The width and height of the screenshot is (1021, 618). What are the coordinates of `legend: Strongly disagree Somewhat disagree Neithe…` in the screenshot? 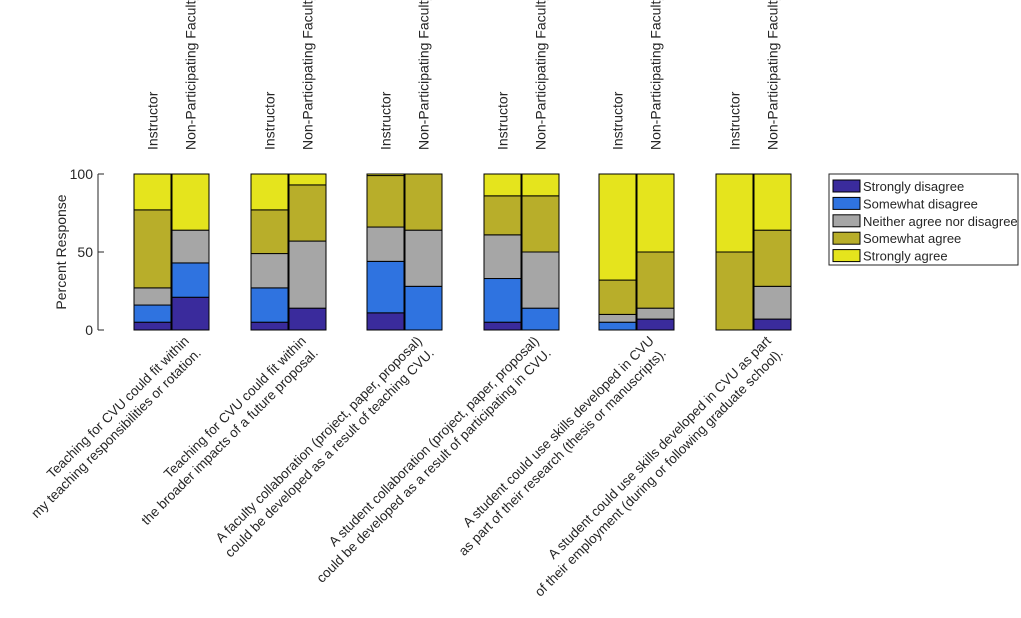 It's located at (923, 219).